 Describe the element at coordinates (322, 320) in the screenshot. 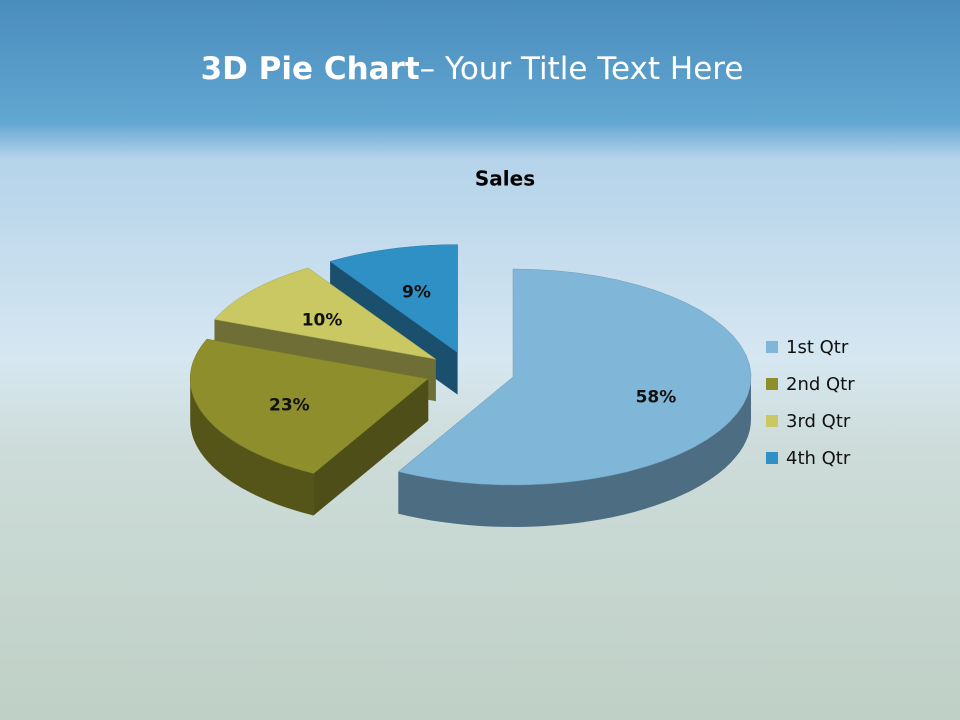

I see `data-label: 10%` at that location.